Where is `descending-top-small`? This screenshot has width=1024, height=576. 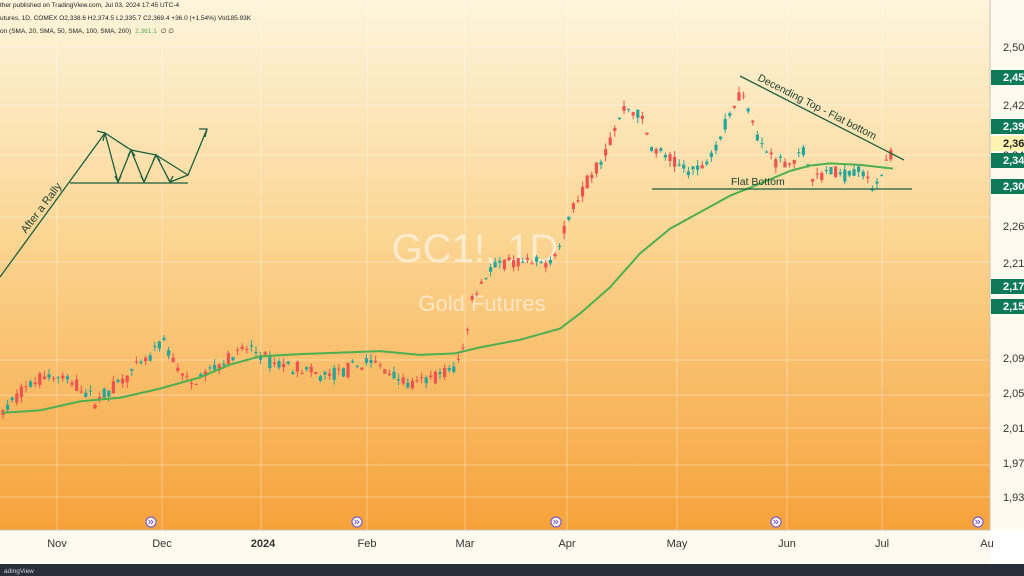 descending-top-small is located at coordinates (146, 154).